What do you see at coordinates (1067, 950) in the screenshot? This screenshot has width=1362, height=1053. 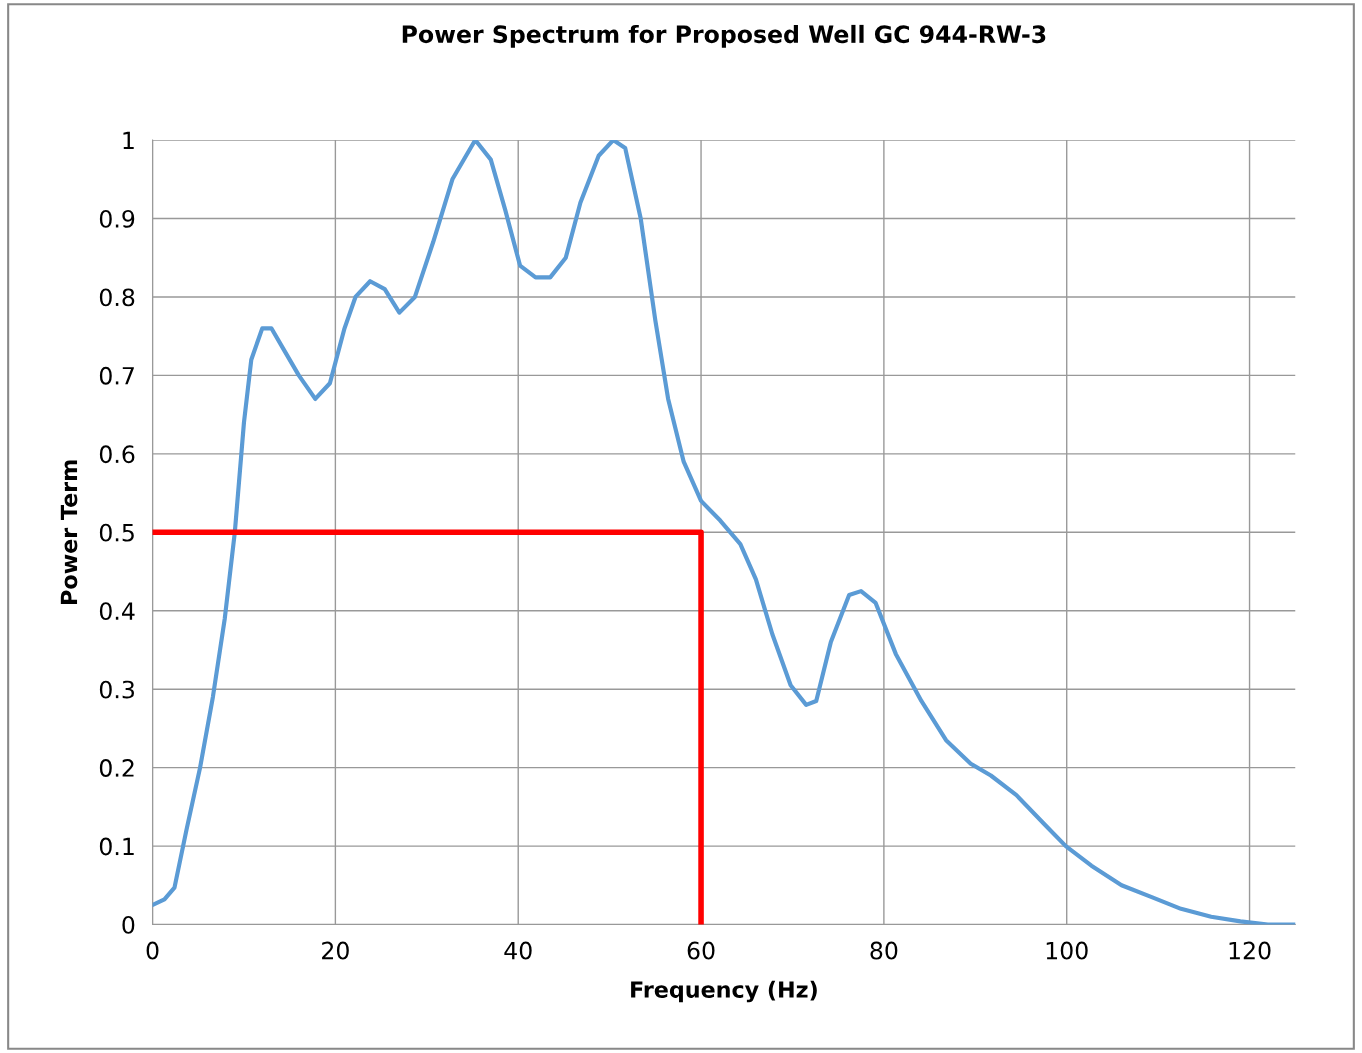 I see `x-tick-label: 100` at bounding box center [1067, 950].